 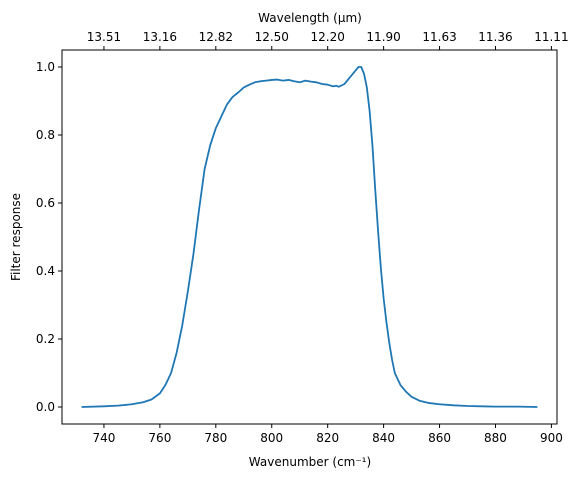 What do you see at coordinates (45, 407) in the screenshot?
I see `y-tick-label: 0.0` at bounding box center [45, 407].